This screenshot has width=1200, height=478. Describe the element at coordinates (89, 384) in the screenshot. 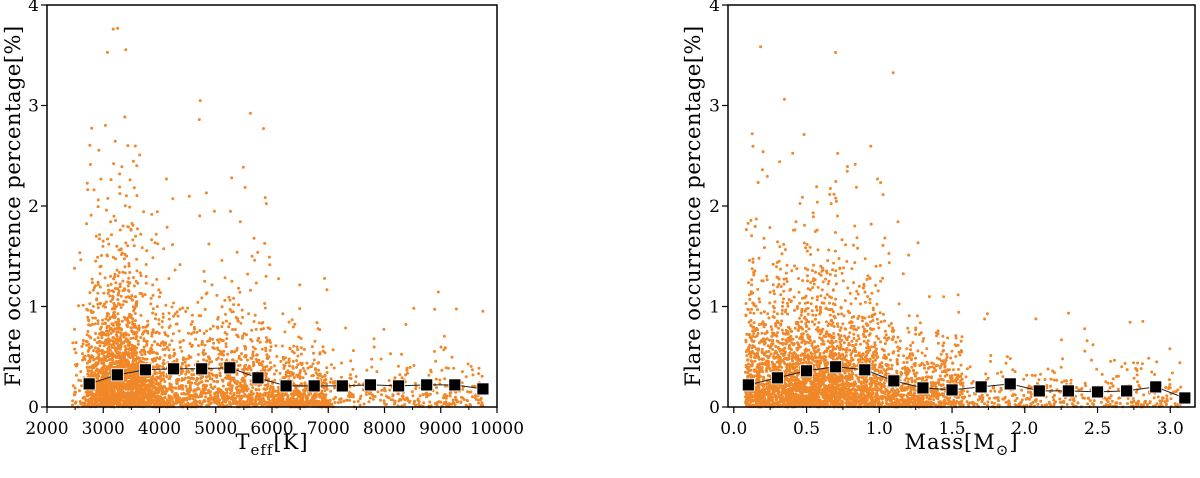

I see `binned-mean-marker` at that location.